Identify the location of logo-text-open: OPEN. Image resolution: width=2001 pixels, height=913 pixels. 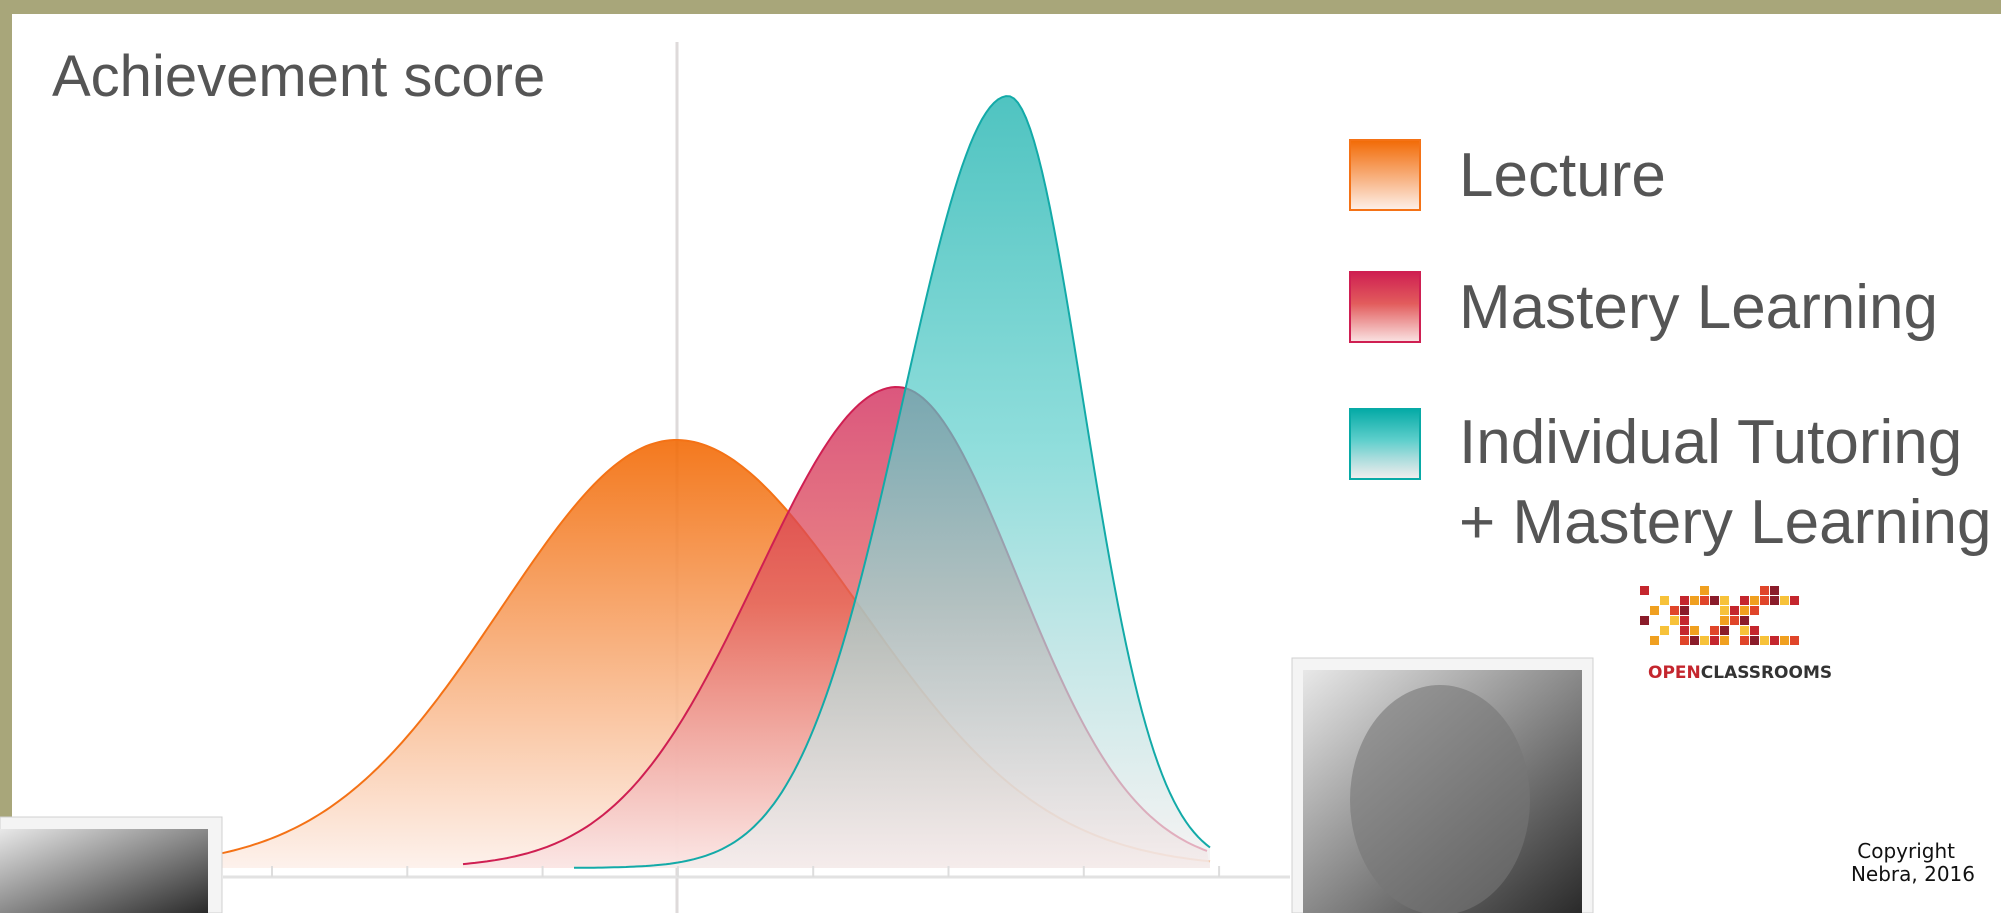
(1674, 673).